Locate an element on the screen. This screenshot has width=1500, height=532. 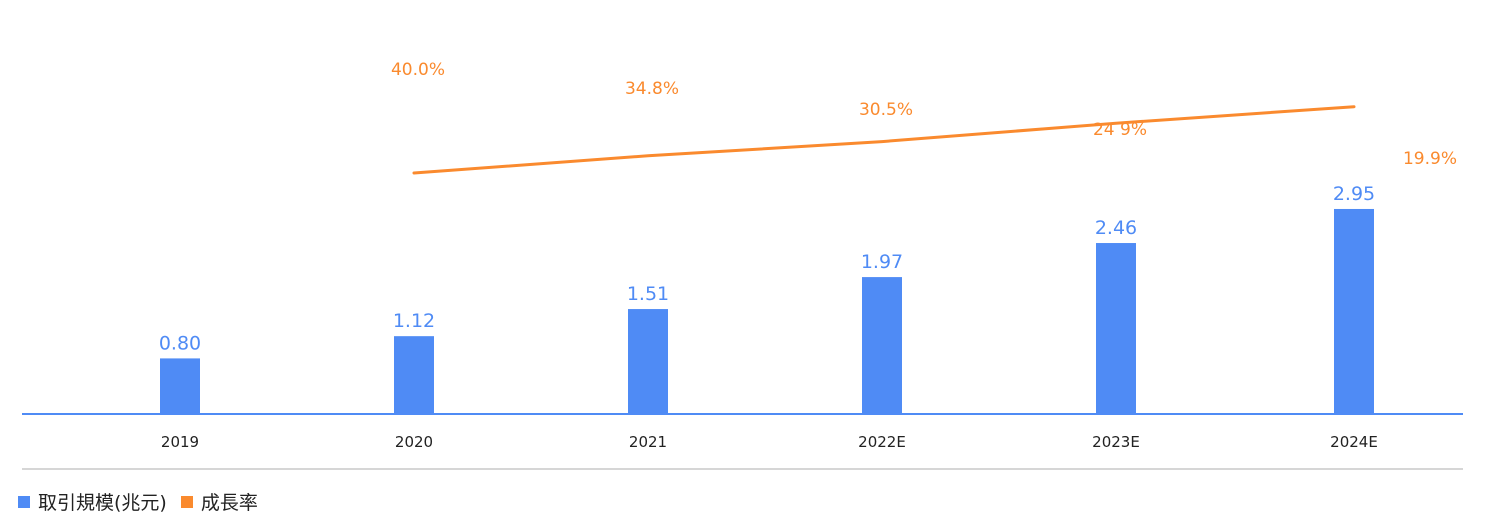
growth-label-2021: 34.8% is located at coordinates (652, 89).